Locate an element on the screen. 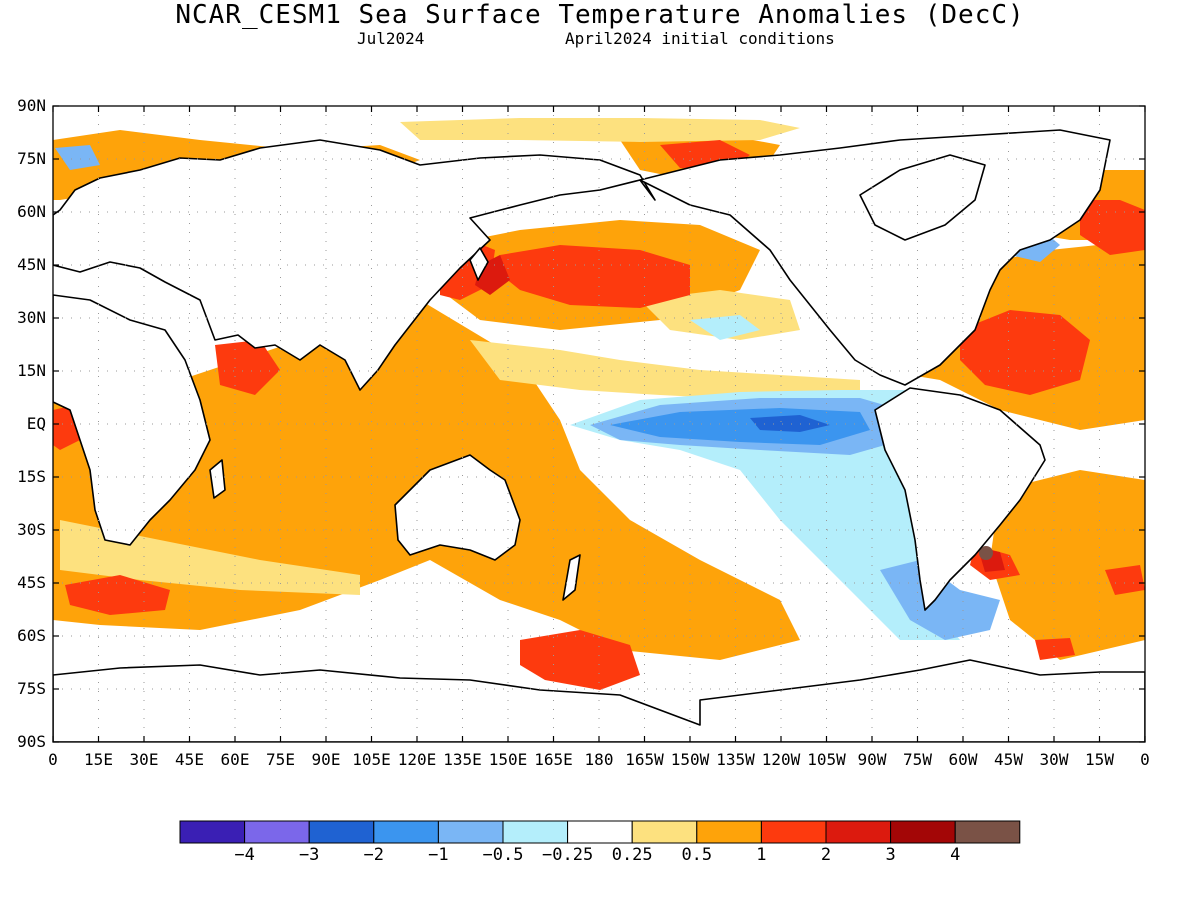 This screenshot has height=900, width=1200. latitude-label: 15N is located at coordinates (31, 370).